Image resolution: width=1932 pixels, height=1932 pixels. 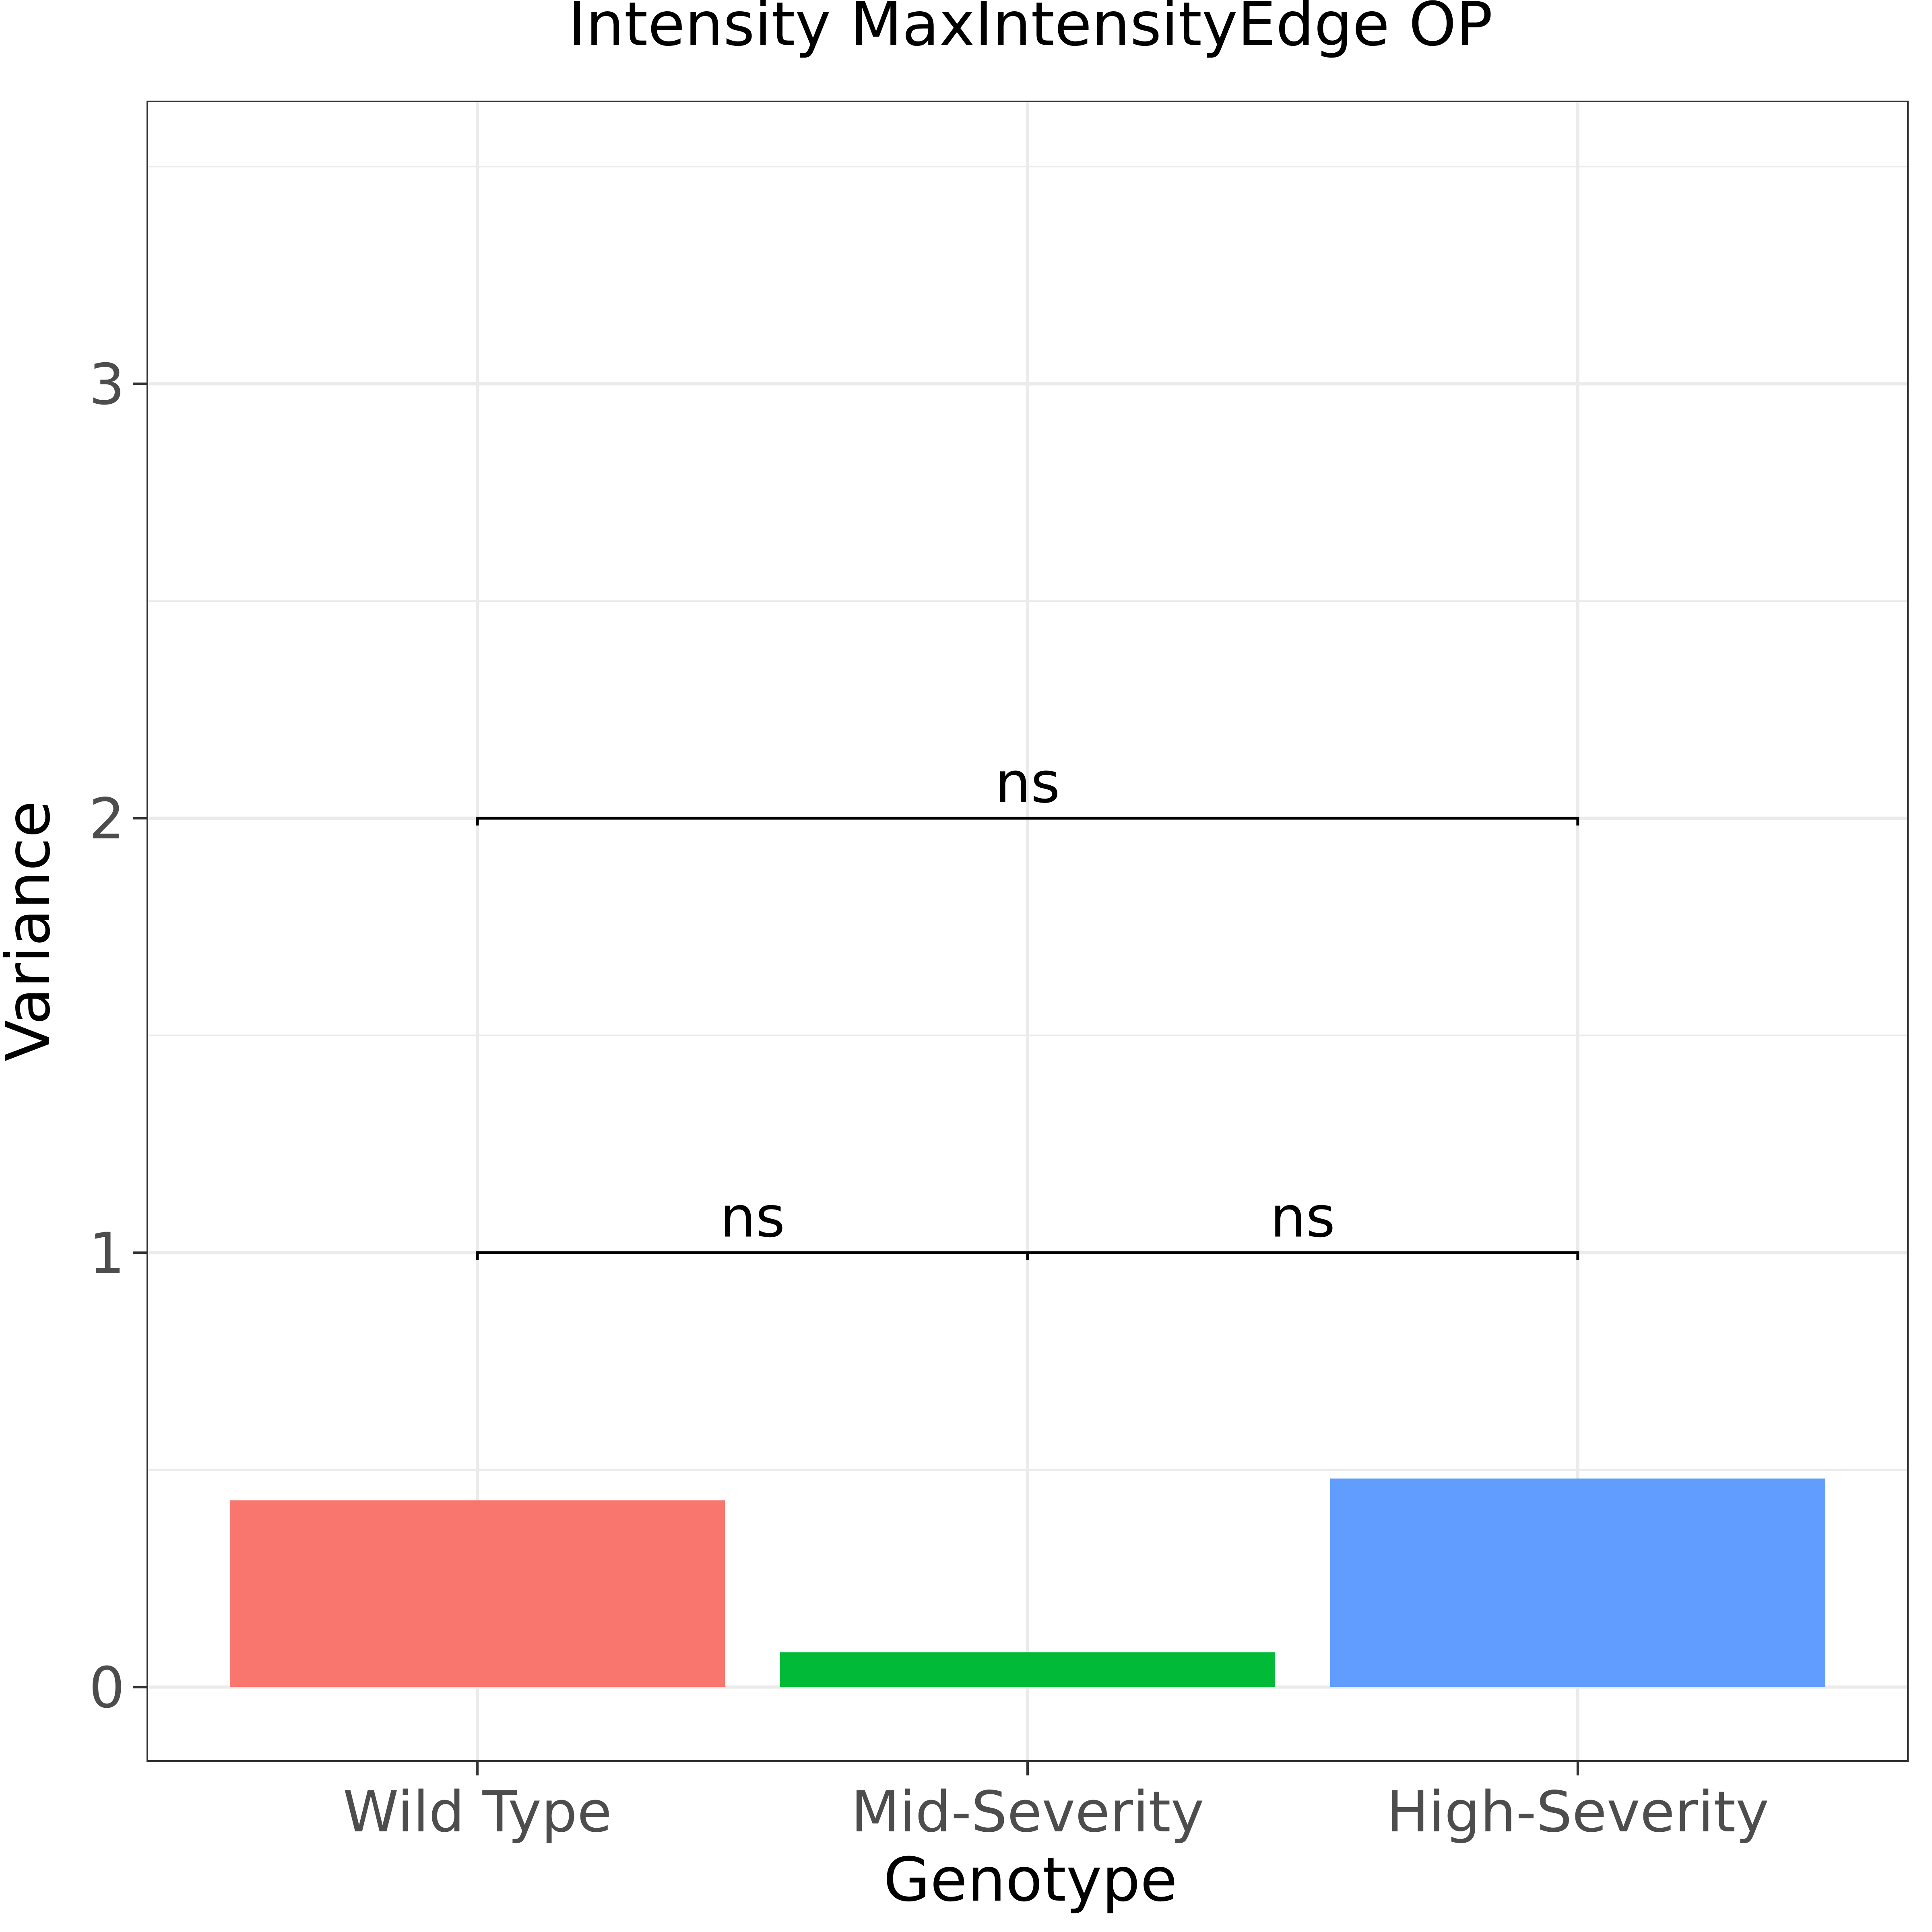 I want to click on x-axis: Wild Type Mid-Severity High-Severity, so click(x=1056, y=1803).